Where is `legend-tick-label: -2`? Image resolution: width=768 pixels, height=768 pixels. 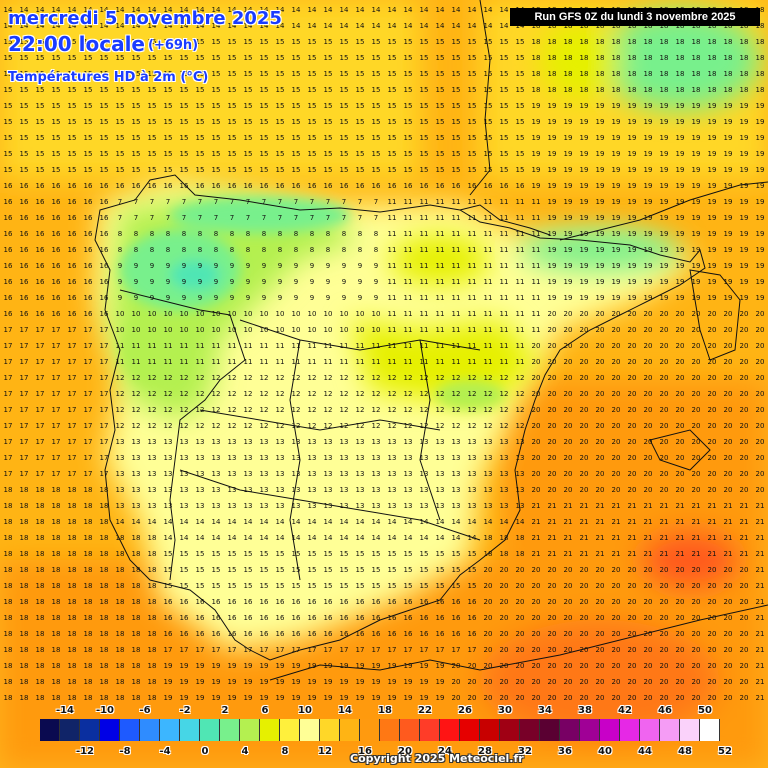
legend-tick-label: -2 is located at coordinates (185, 710).